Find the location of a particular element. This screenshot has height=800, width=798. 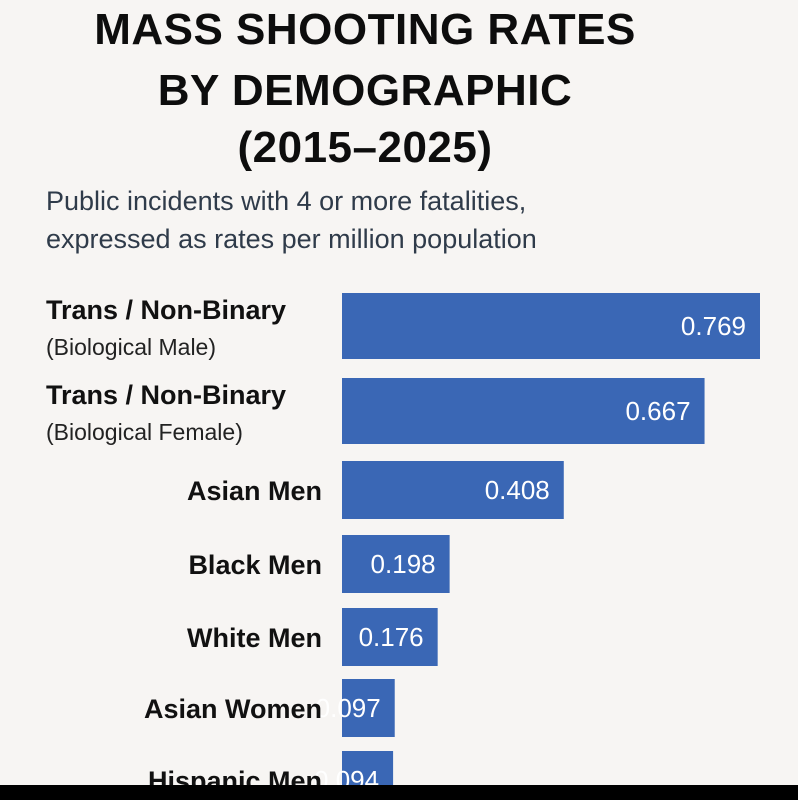

bar-value-label-3: 0.408 is located at coordinates (517, 490).